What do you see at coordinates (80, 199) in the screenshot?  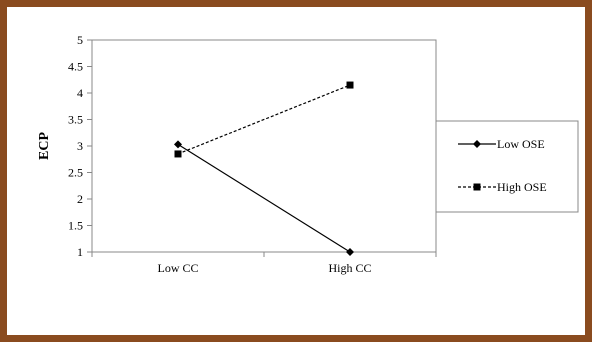 I see `y-tick-label: 2` at bounding box center [80, 199].